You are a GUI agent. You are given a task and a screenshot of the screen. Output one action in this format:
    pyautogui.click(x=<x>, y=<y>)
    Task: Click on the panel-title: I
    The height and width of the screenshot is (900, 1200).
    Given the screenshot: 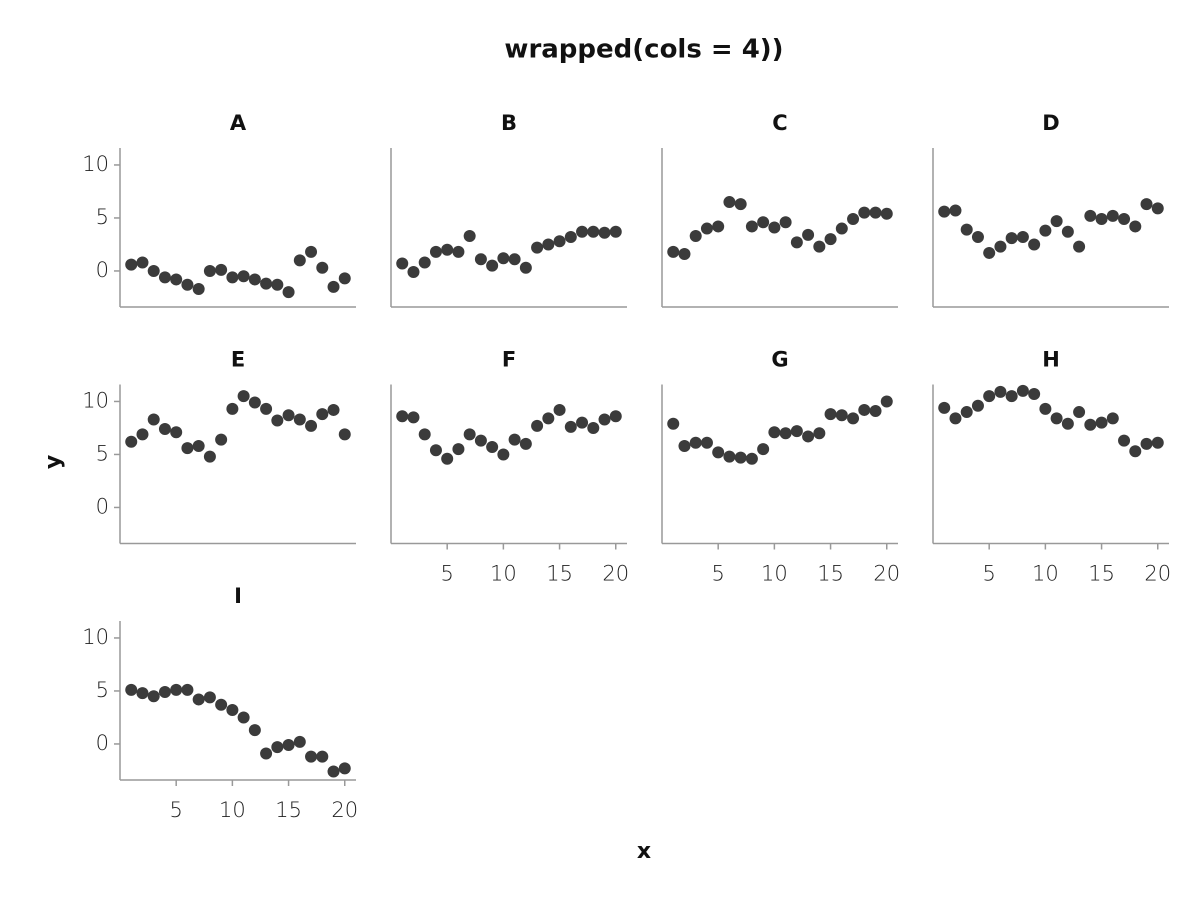 What is the action you would take?
    pyautogui.click(x=238, y=596)
    